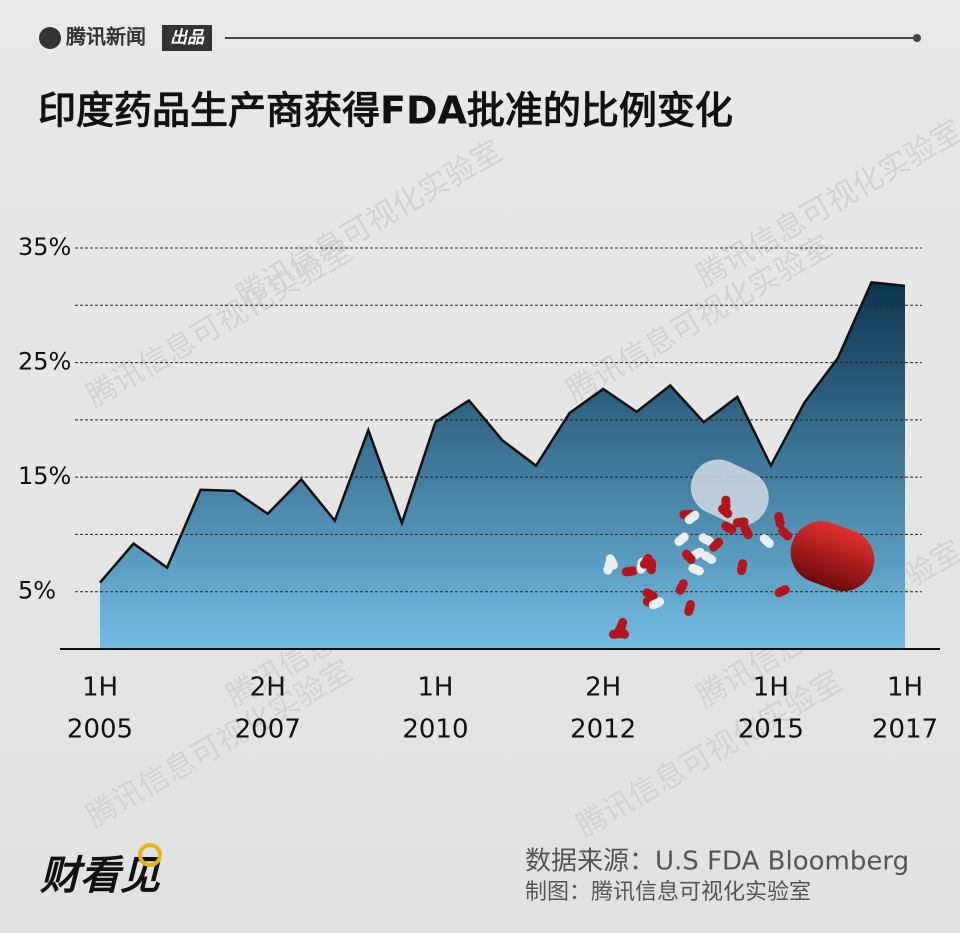  I want to click on source: 数据来源：U.S FDA Bloomberg, so click(717, 862).